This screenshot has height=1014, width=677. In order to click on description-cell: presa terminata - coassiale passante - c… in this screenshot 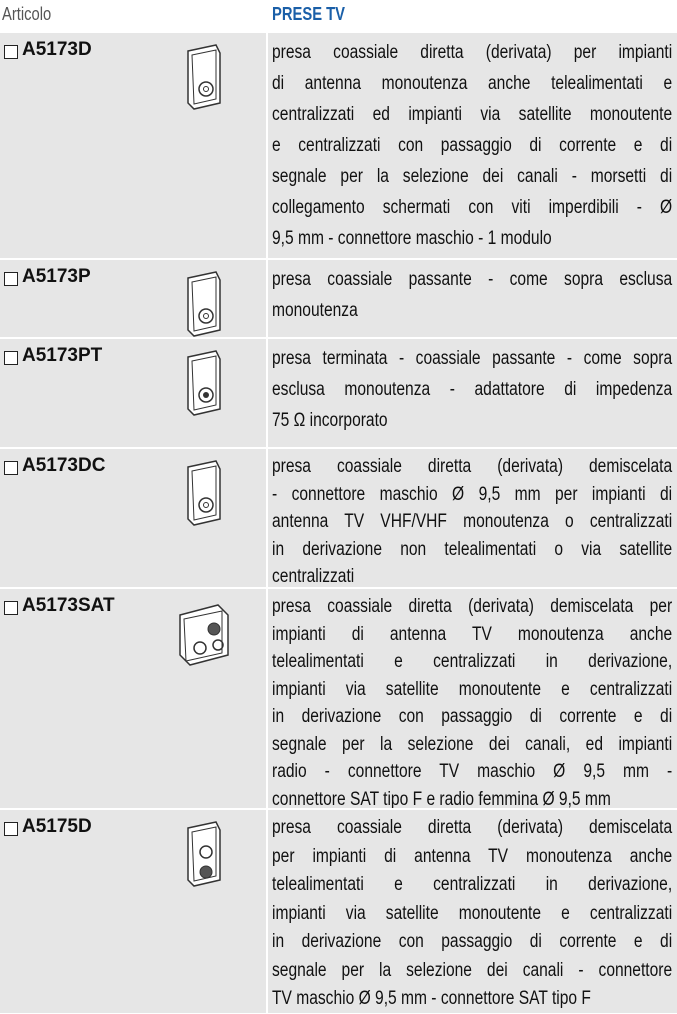, I will do `click(472, 393)`.